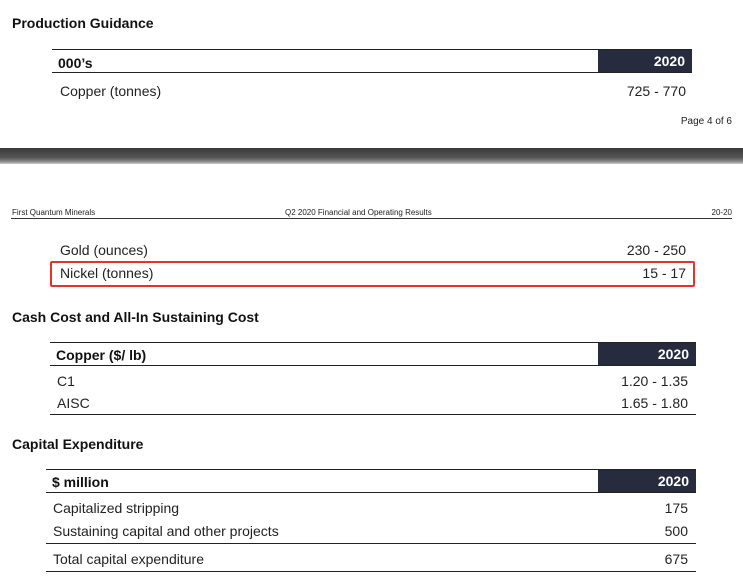 This screenshot has height=579, width=743. Describe the element at coordinates (370, 509) in the screenshot. I see `table-row: Capitalized stripping 175` at that location.